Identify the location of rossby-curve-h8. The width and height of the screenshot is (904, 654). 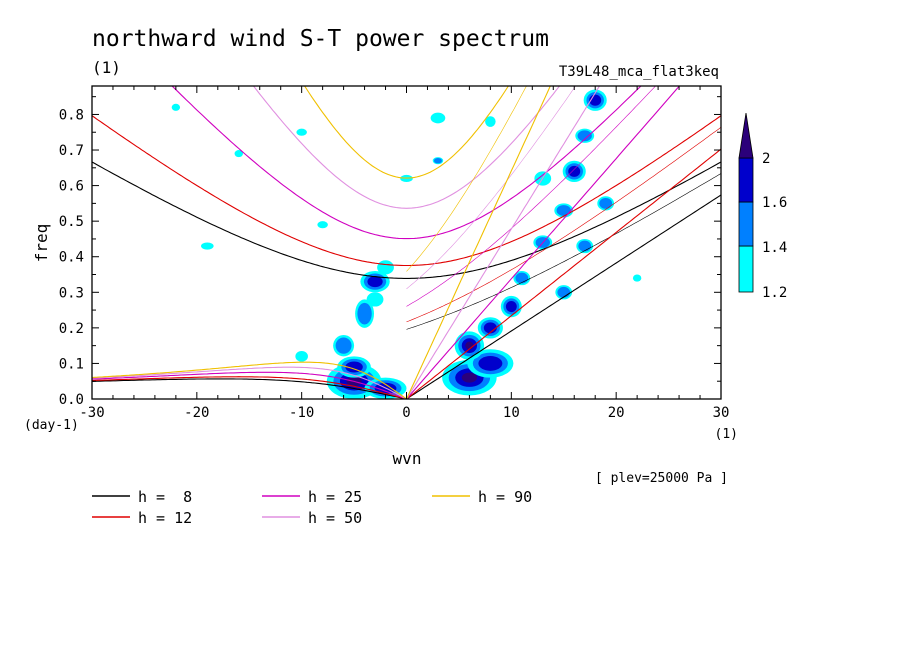
(249, 388).